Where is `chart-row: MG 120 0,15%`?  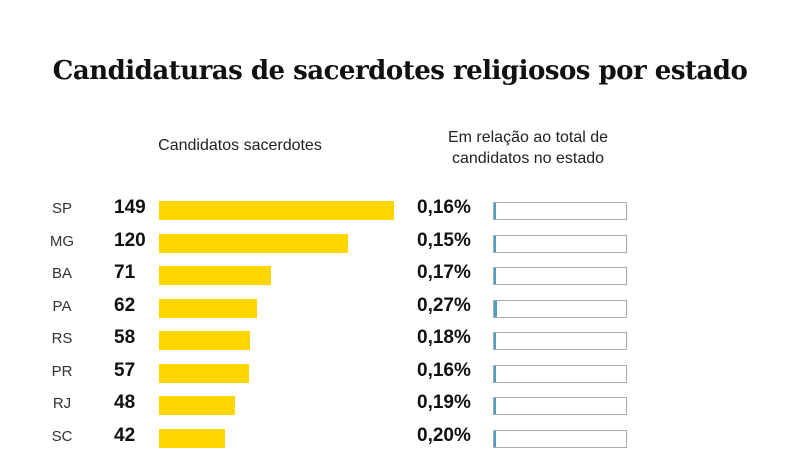
chart-row: MG 120 0,15% is located at coordinates (400, 243).